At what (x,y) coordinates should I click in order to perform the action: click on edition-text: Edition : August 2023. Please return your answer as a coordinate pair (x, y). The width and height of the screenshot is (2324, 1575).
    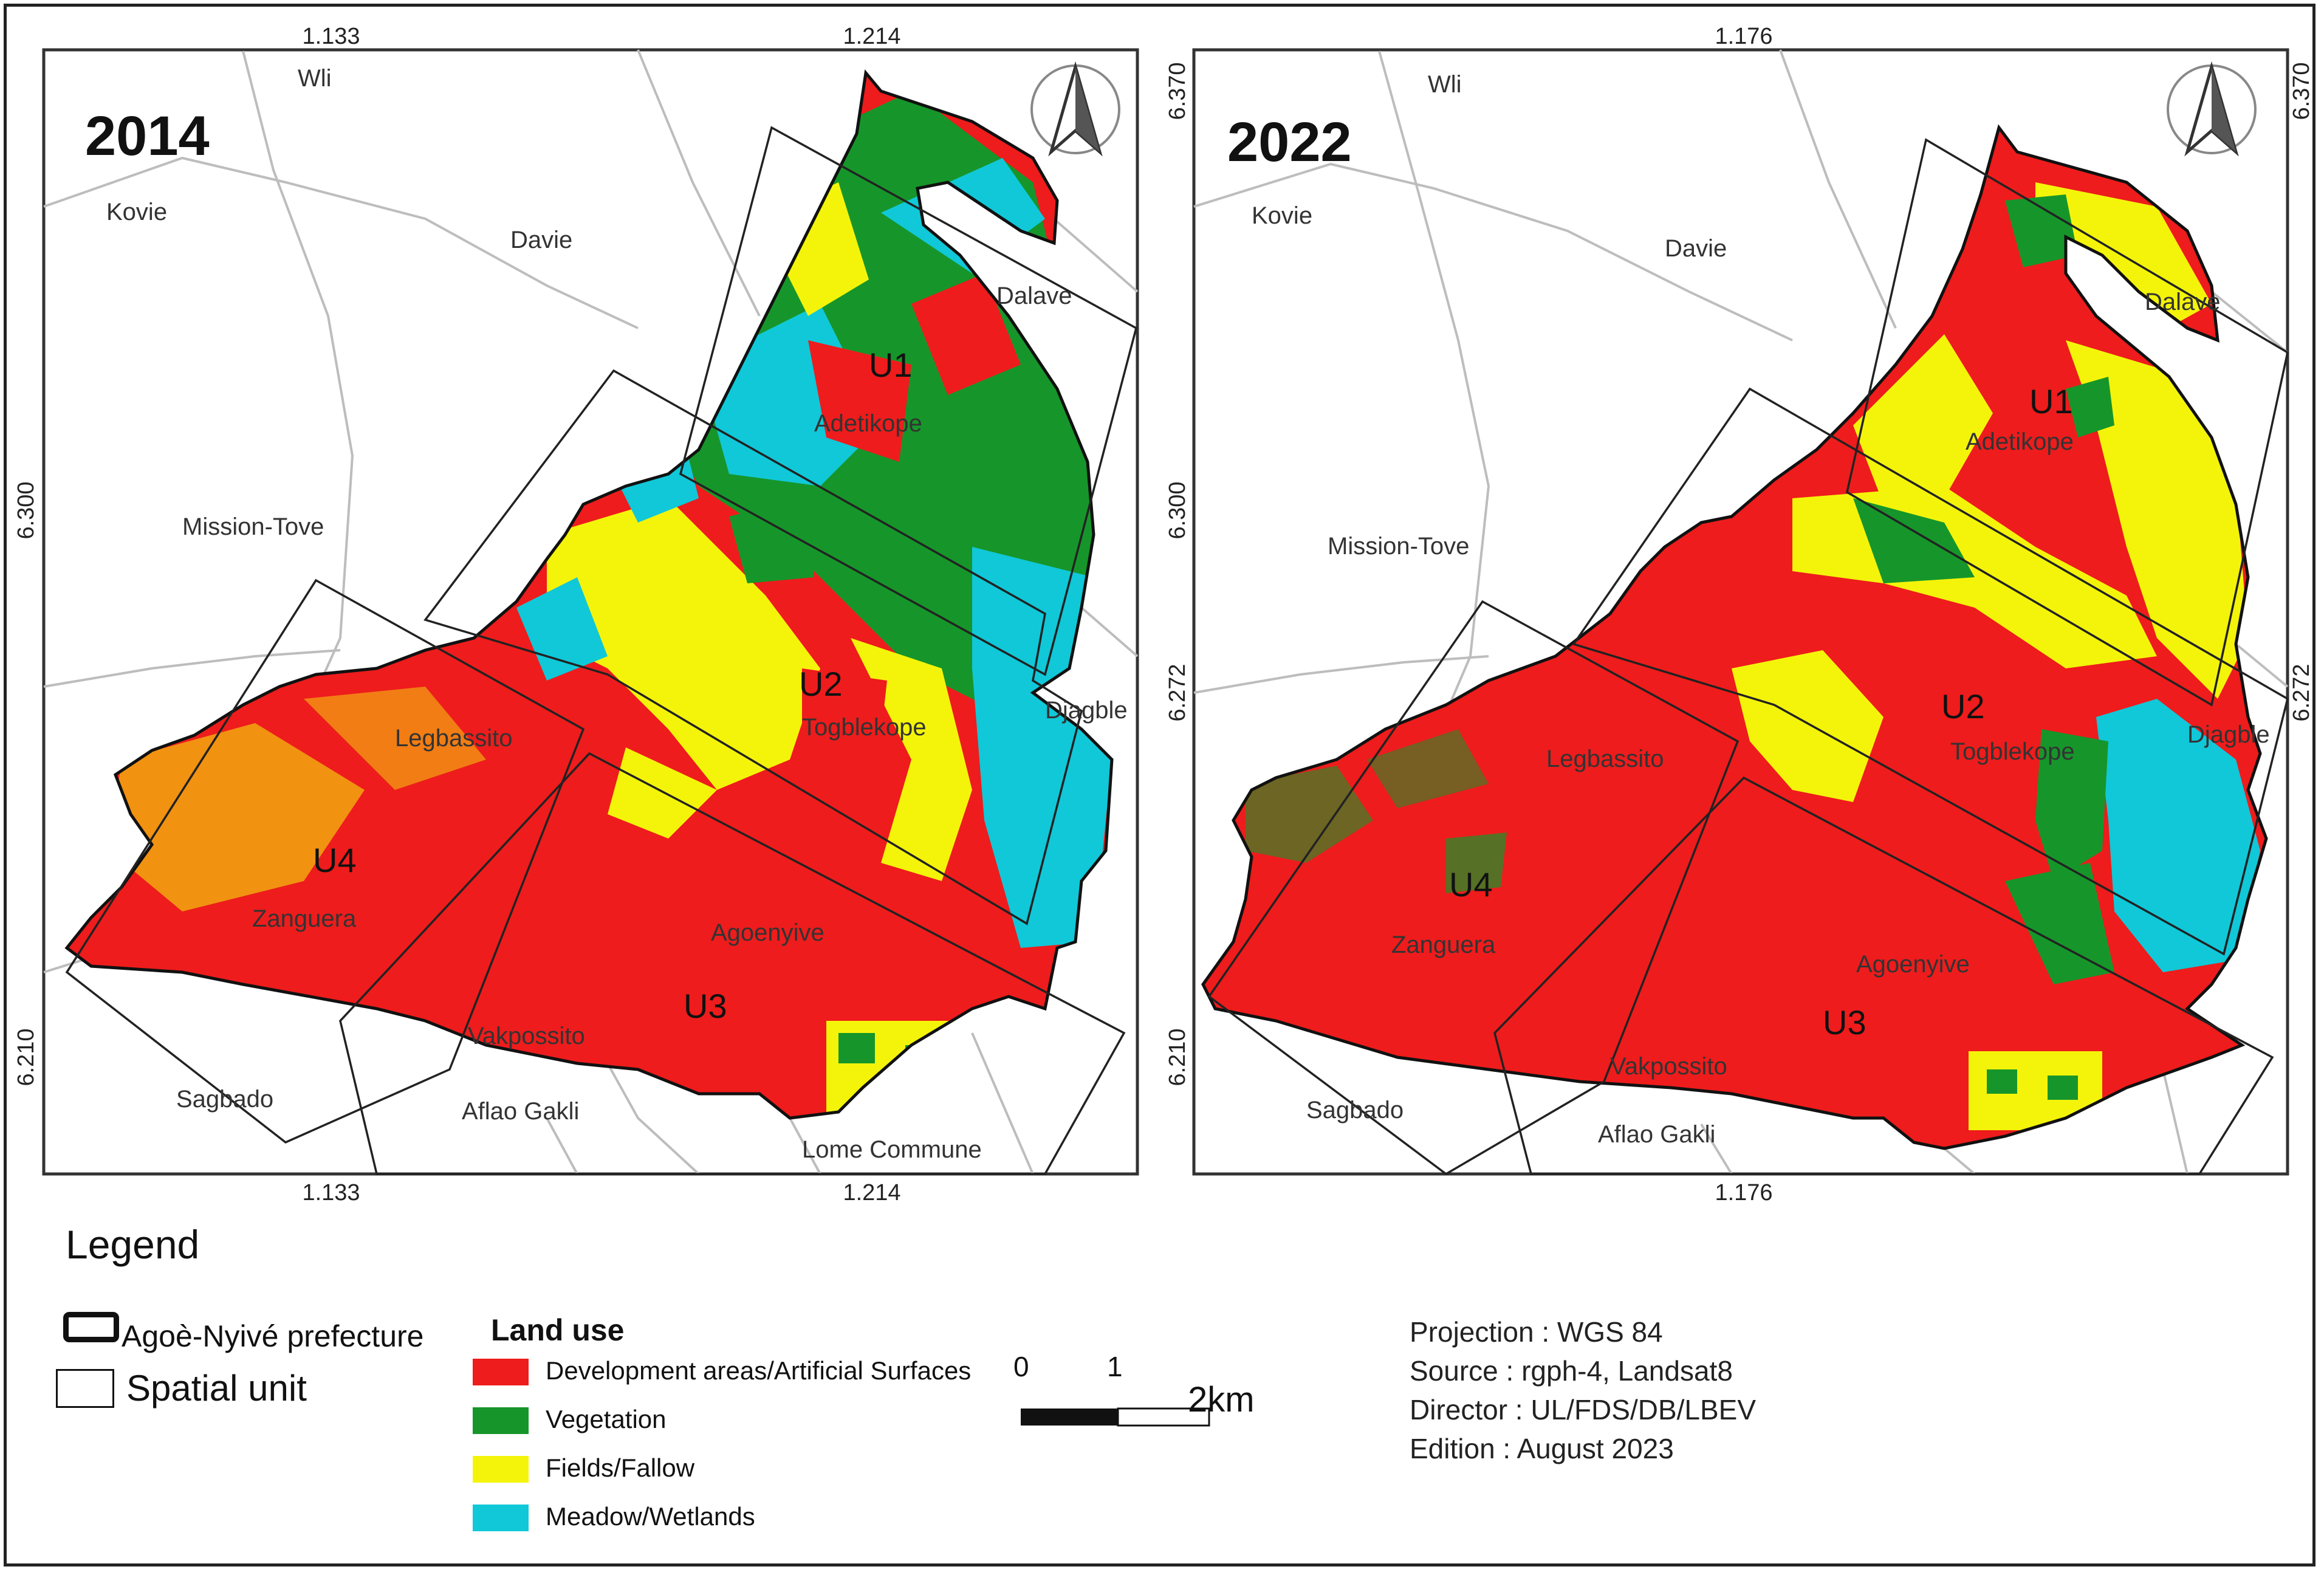
    Looking at the image, I should click on (1542, 1448).